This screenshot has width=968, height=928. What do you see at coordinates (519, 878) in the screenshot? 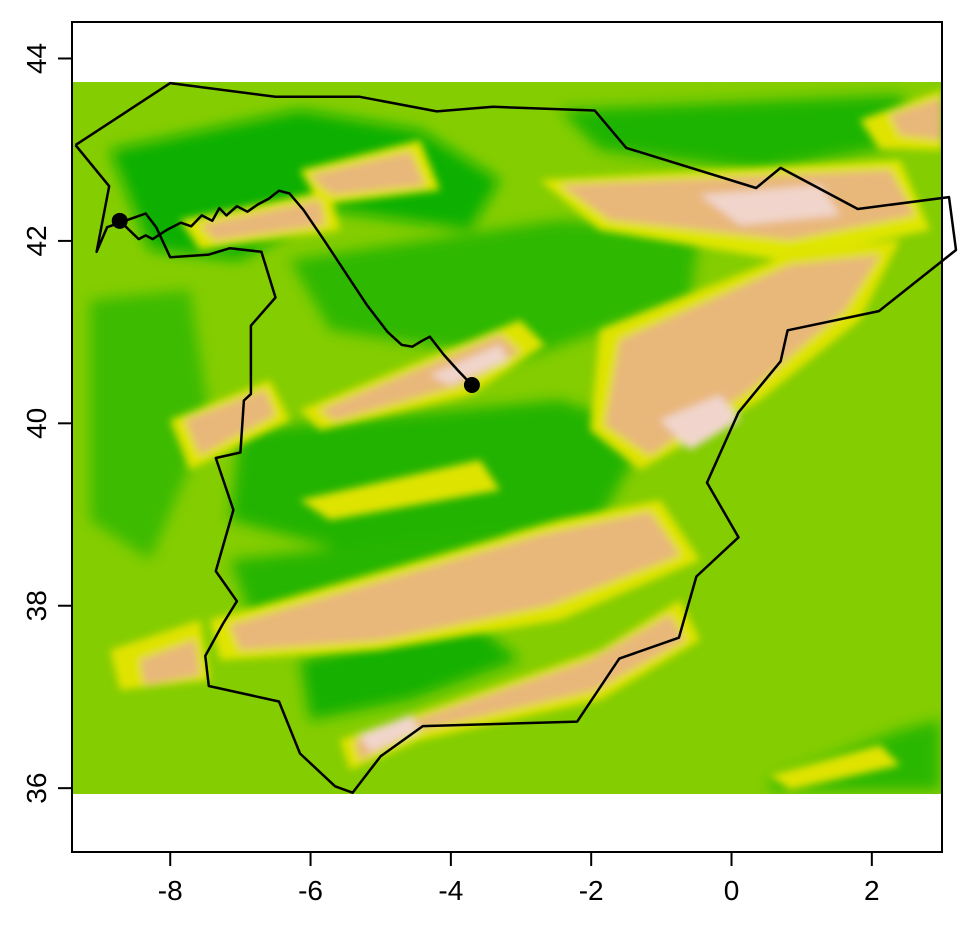
I see `x-axis: -8 -6 -4 -2 0 2` at bounding box center [519, 878].